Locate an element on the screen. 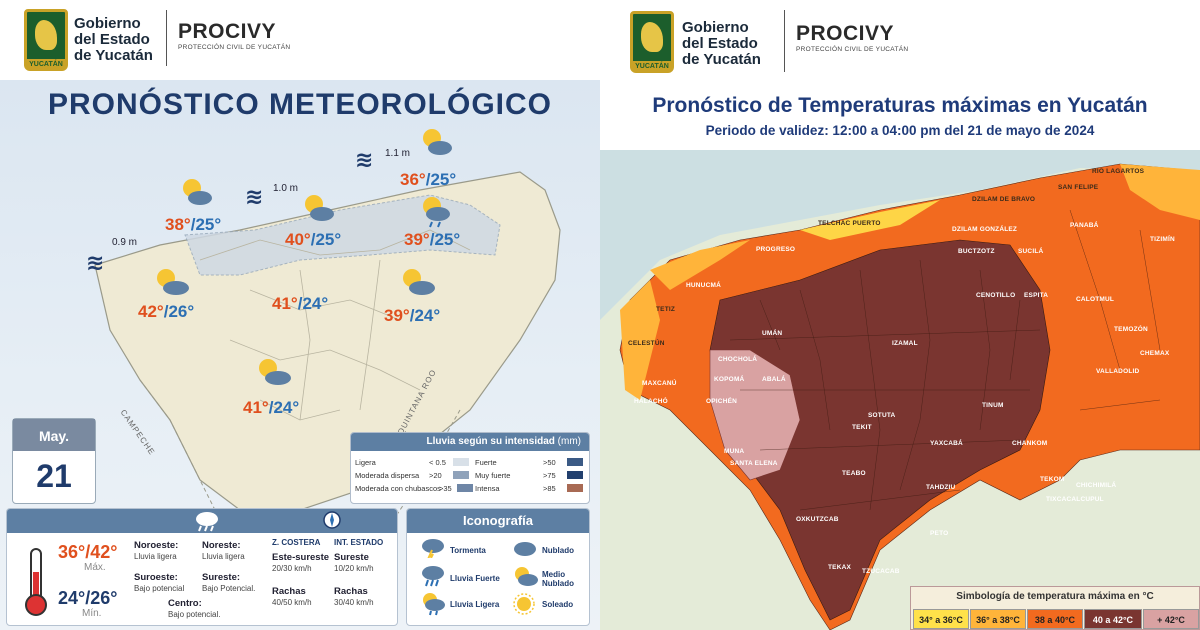  municipality-label: OPICHÉN is located at coordinates (722, 401).